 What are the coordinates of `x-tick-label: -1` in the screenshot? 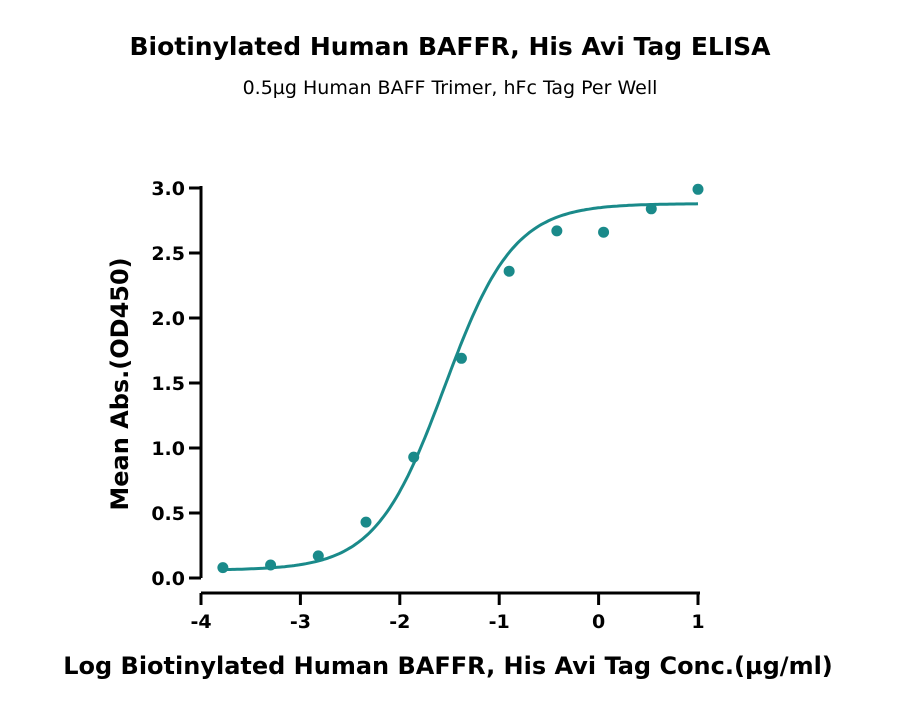 It's located at (499, 622).